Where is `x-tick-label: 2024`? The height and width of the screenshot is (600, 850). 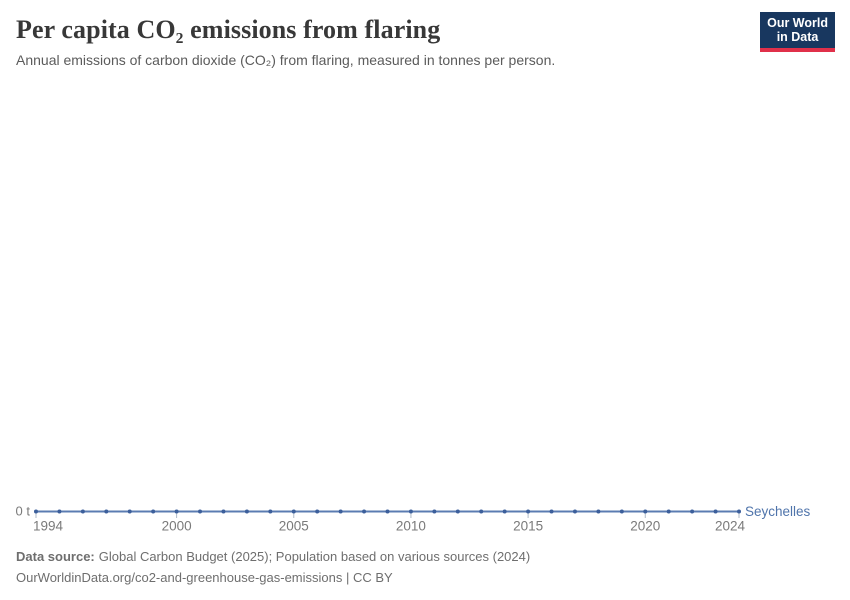
x-tick-label: 2024 is located at coordinates (730, 526).